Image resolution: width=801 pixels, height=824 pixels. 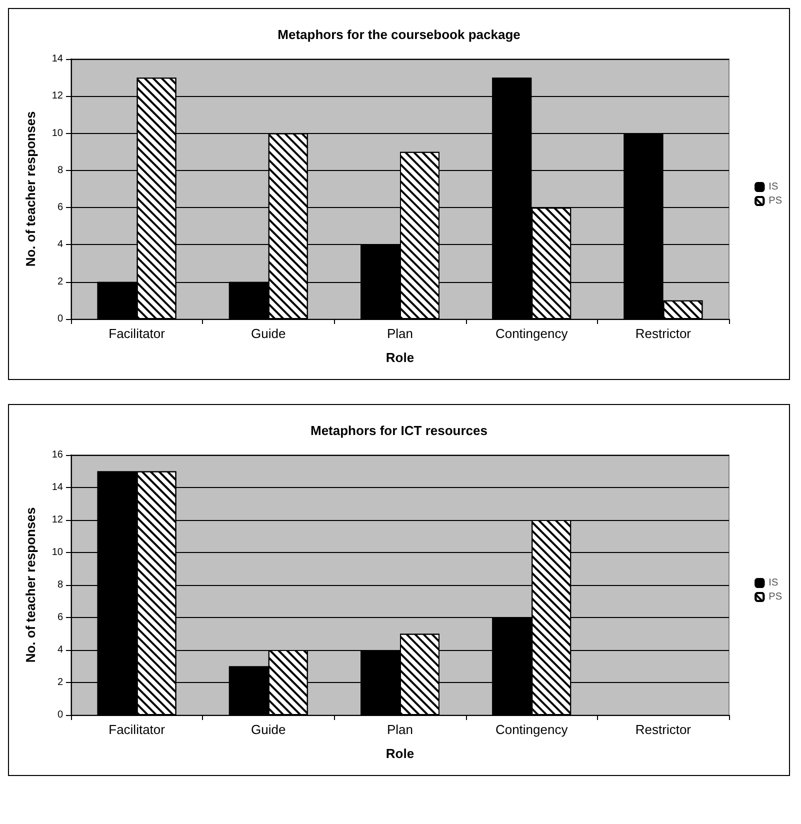 I want to click on y-tick-label: 16, so click(x=58, y=455).